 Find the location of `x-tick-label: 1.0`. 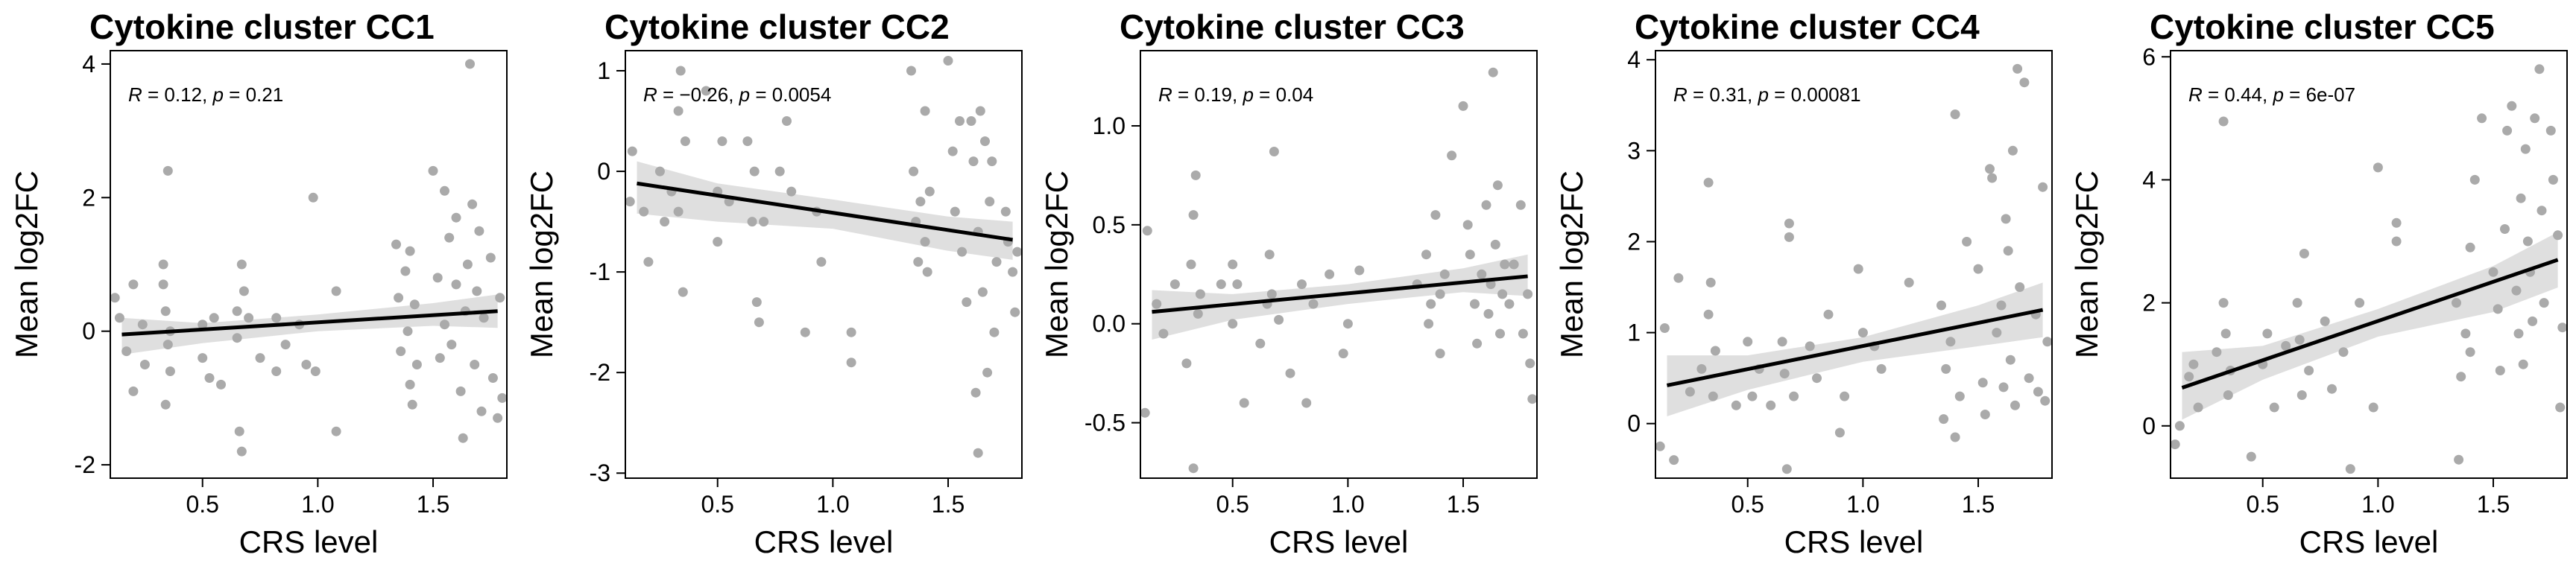

x-tick-label: 1.0 is located at coordinates (2377, 505).